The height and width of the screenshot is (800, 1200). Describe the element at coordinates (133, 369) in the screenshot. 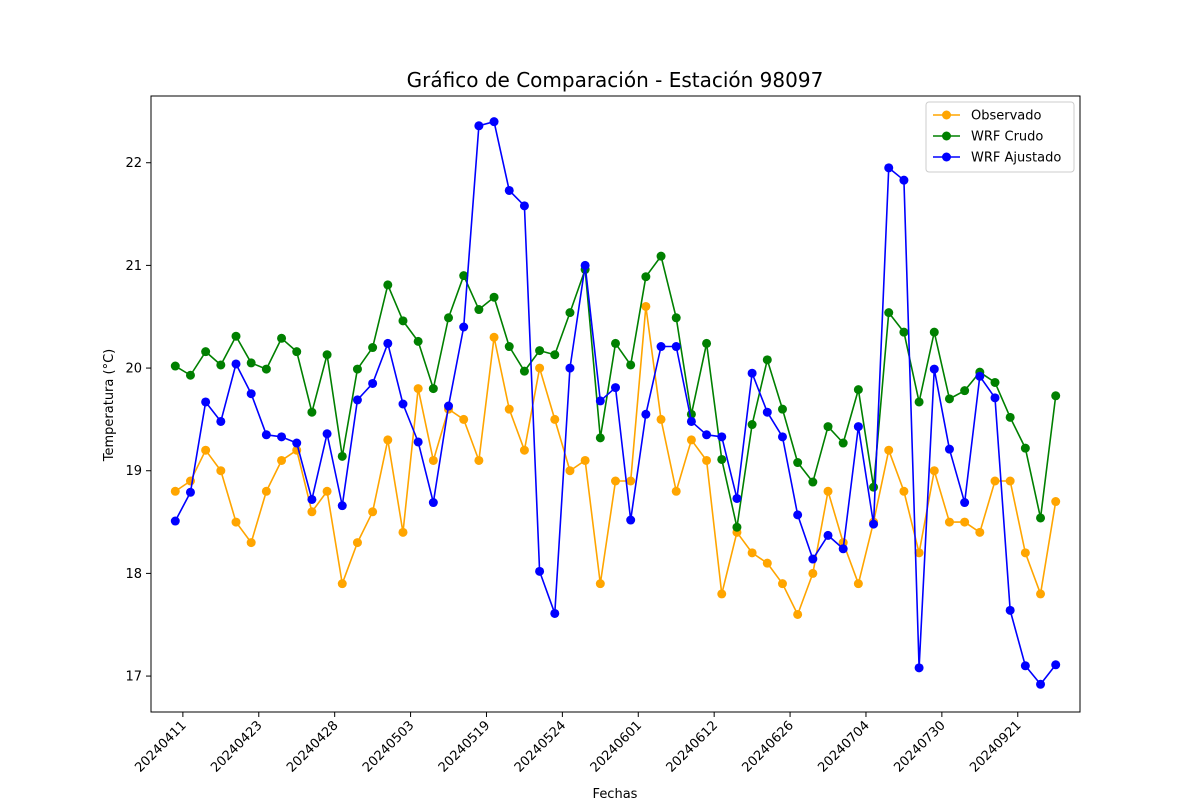

I see `y-tick-label: 20` at that location.